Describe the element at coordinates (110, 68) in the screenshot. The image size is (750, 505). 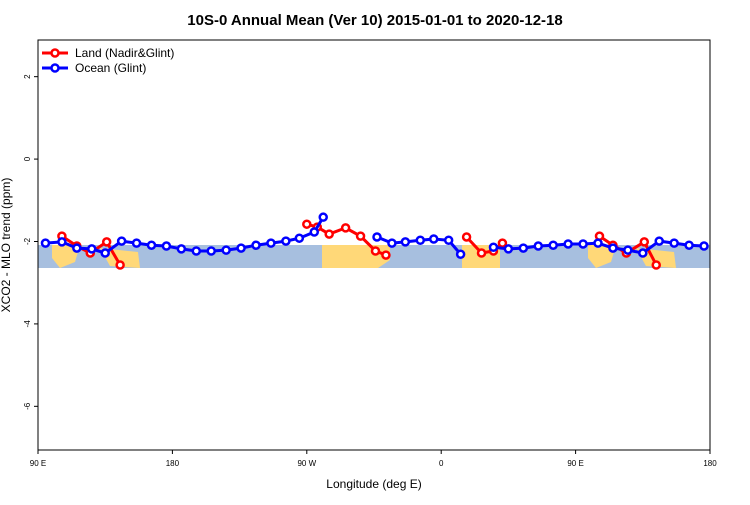
I see `legend-label: Ocean (Glint)` at that location.